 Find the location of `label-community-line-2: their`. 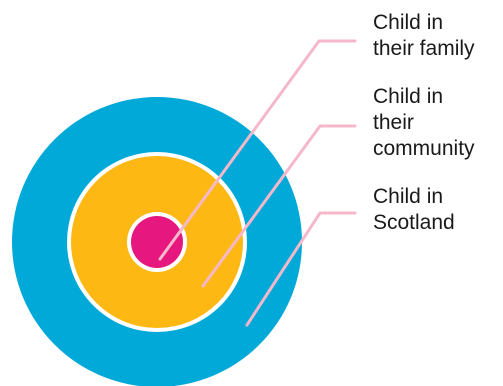

label-community-line-2: their is located at coordinates (393, 122).